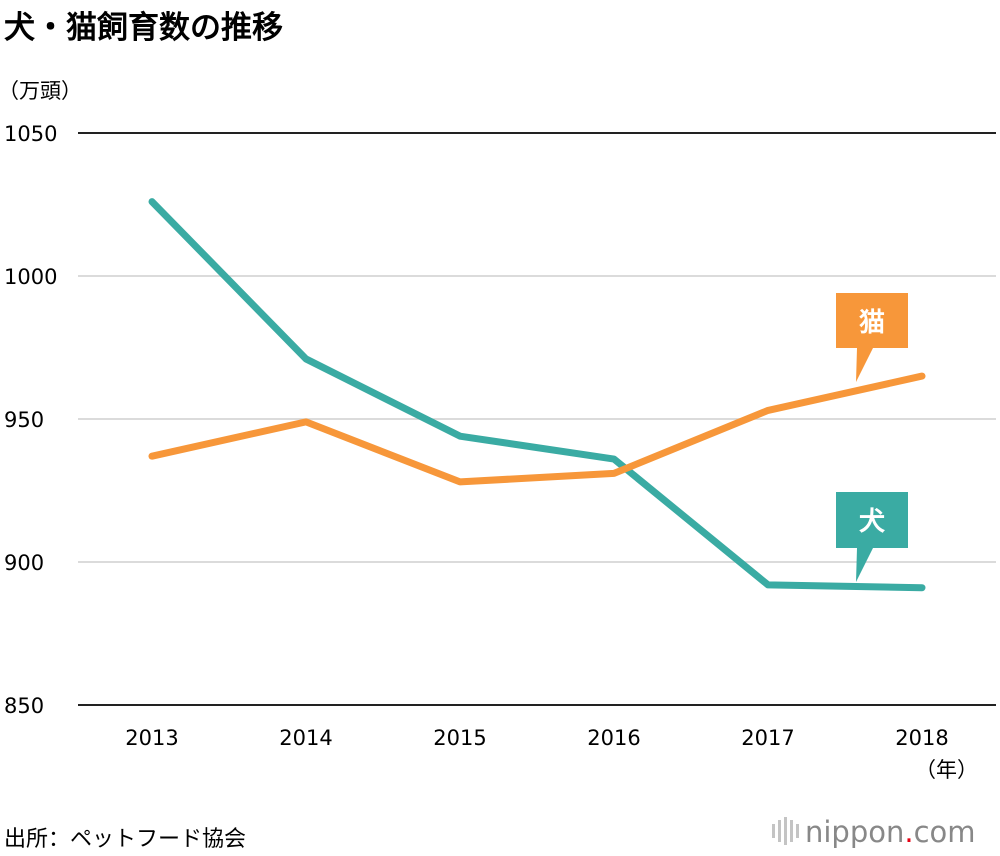  I want to click on x-tick-label: 2015, so click(459, 738).